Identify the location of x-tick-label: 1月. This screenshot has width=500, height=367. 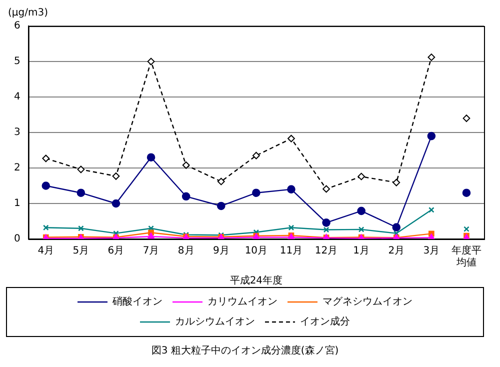
(361, 251).